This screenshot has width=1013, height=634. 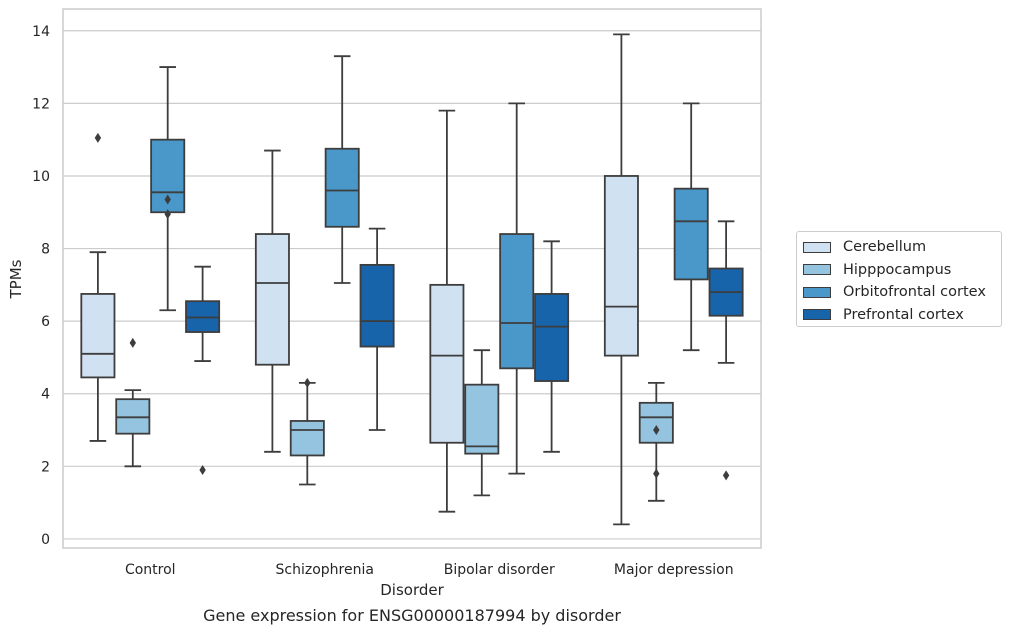 I want to click on y-tick-label: 12, so click(x=41, y=104).